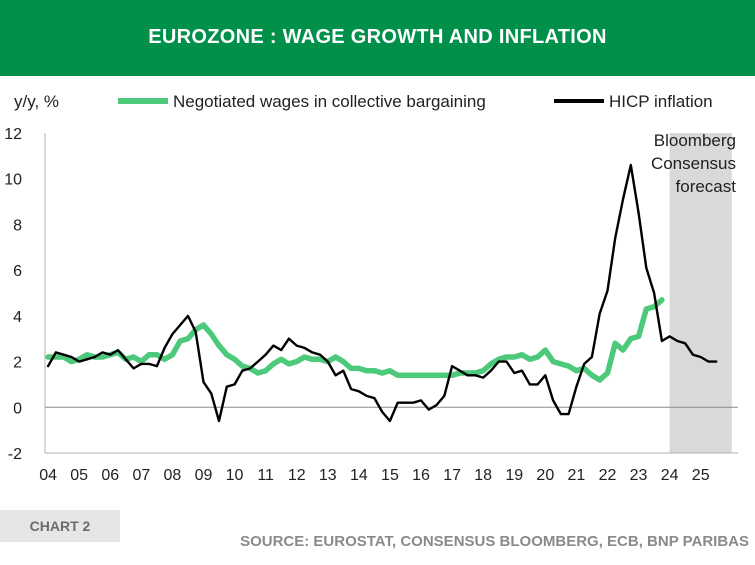 This screenshot has width=755, height=565. Describe the element at coordinates (110, 475) in the screenshot. I see `x-tick-label: 06` at that location.